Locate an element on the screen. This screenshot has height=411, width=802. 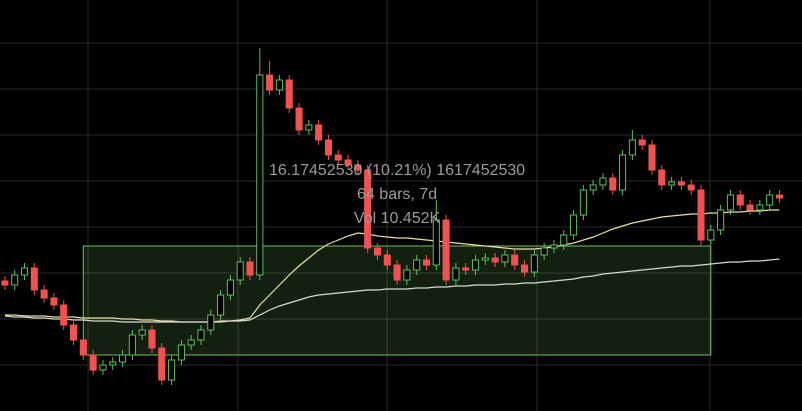
measure-label: 64 bars, 7d is located at coordinates (397, 194).